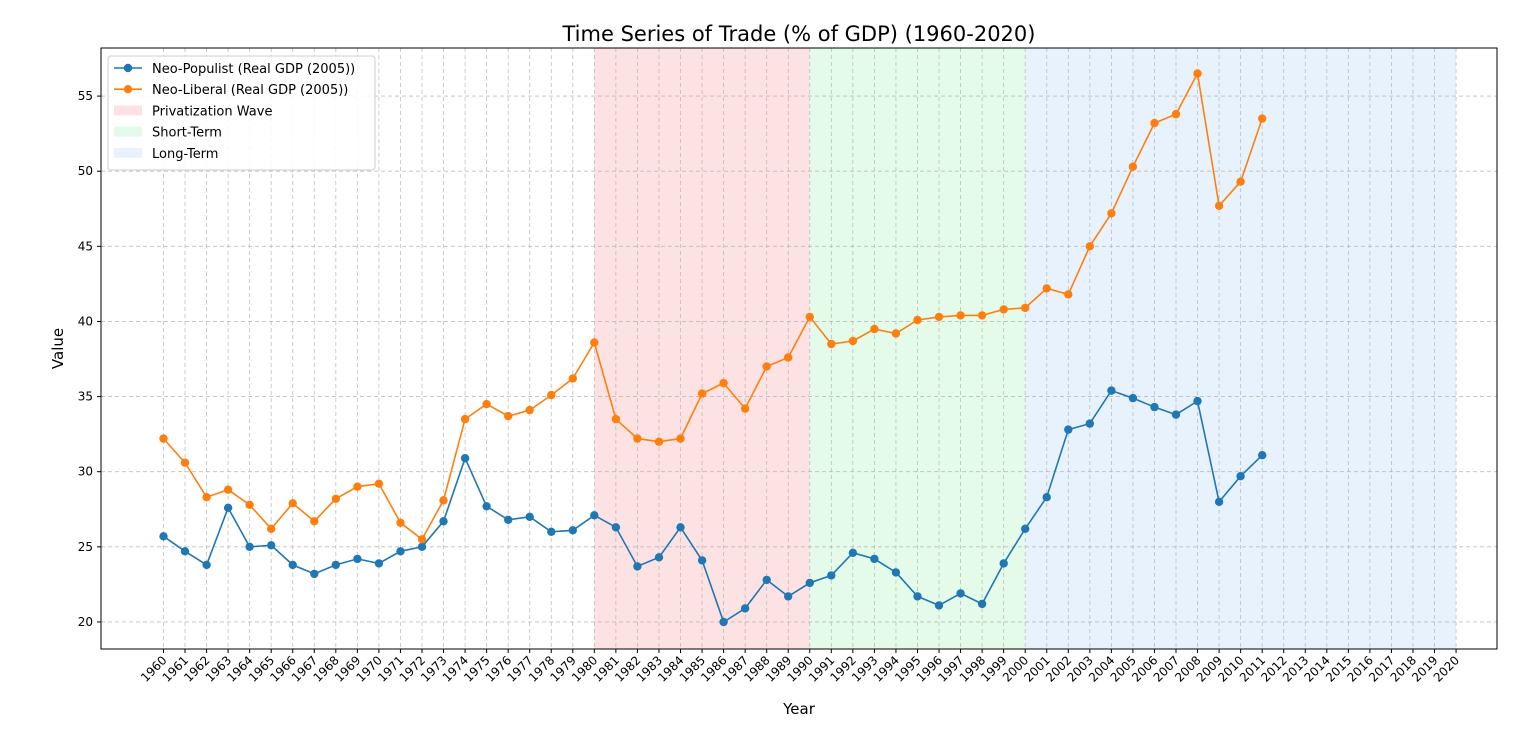 Image resolution: width=1536 pixels, height=754 pixels. I want to click on y-tick-label: 35, so click(85, 397).